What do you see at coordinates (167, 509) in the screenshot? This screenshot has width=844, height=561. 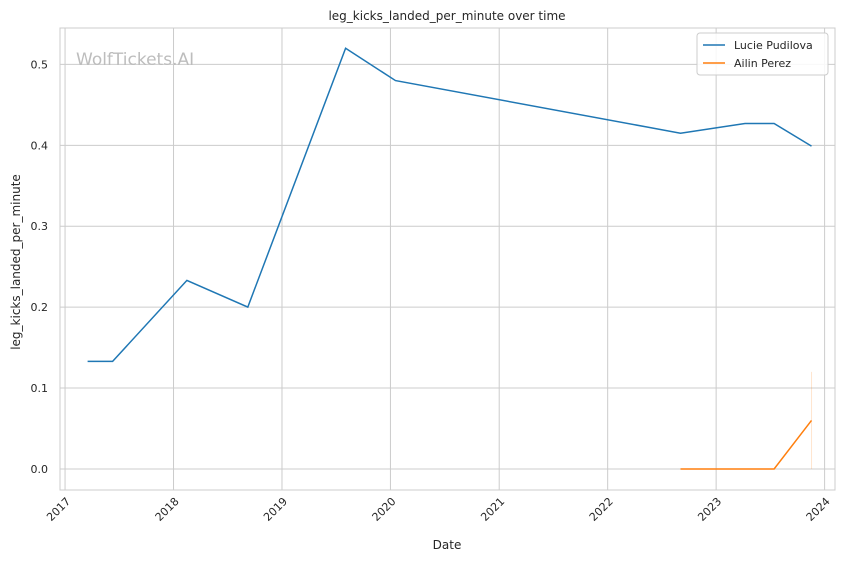 I see `x-tick-label: 2018` at bounding box center [167, 509].